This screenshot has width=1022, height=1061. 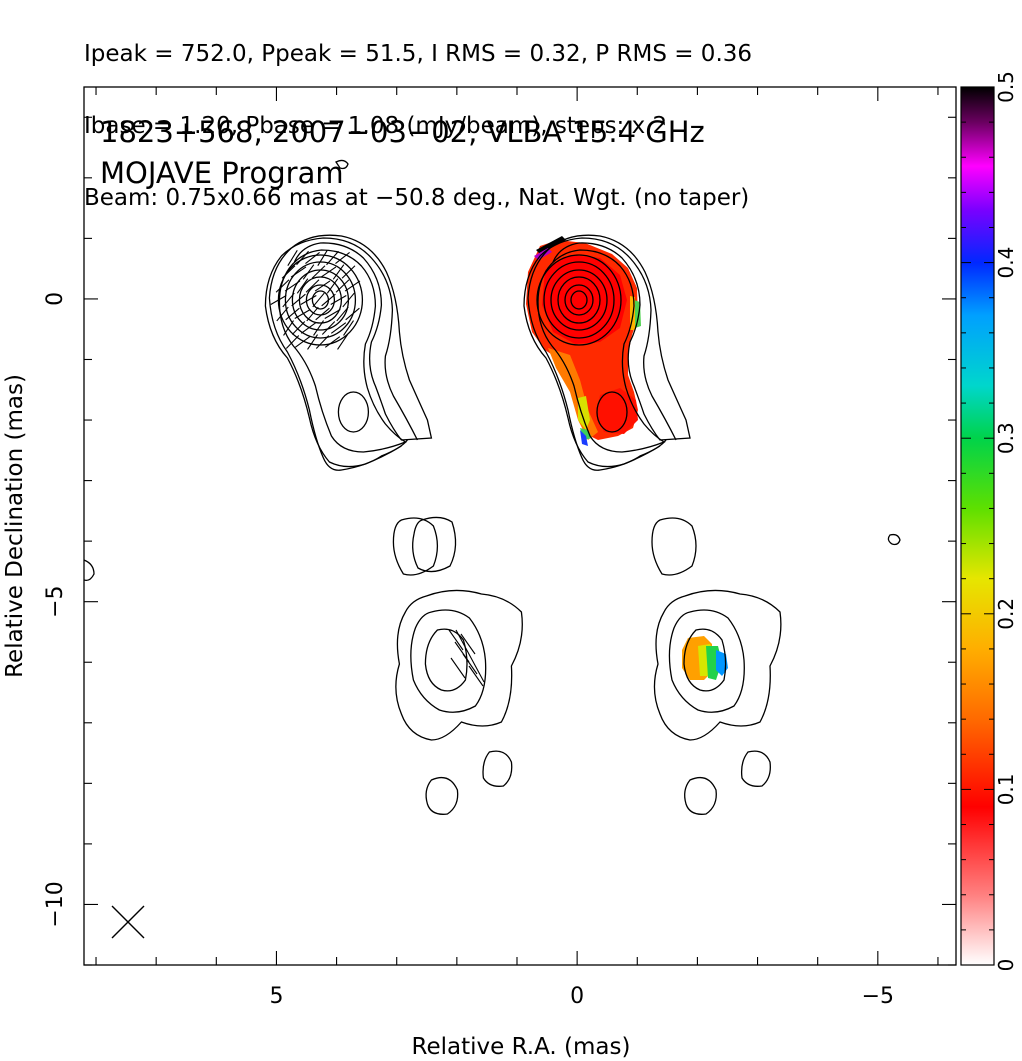 What do you see at coordinates (55, 601) in the screenshot?
I see `y-tick-label: −5` at bounding box center [55, 601].